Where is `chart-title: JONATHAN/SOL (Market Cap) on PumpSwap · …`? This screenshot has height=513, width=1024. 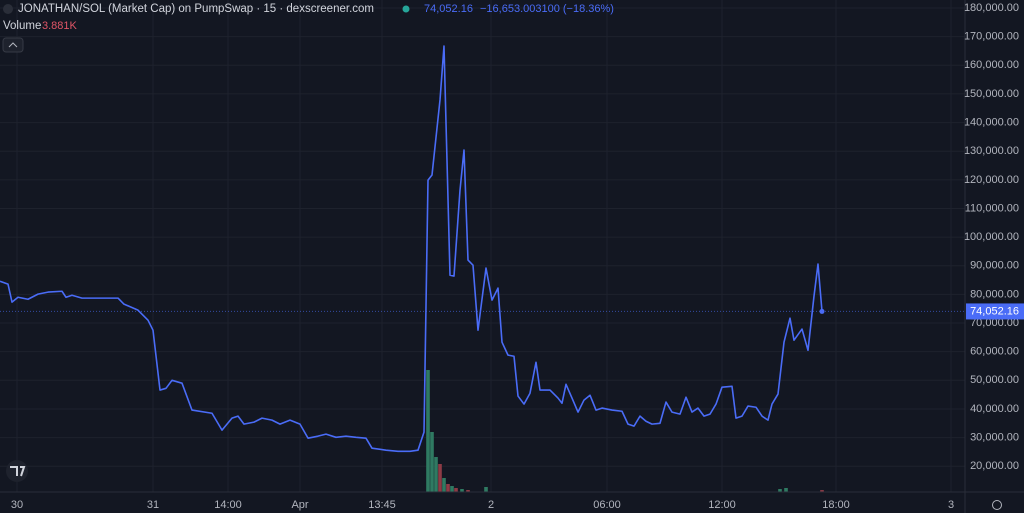
chart-title: JONATHAN/SOL (Market Cap) on PumpSwap · … is located at coordinates (196, 9).